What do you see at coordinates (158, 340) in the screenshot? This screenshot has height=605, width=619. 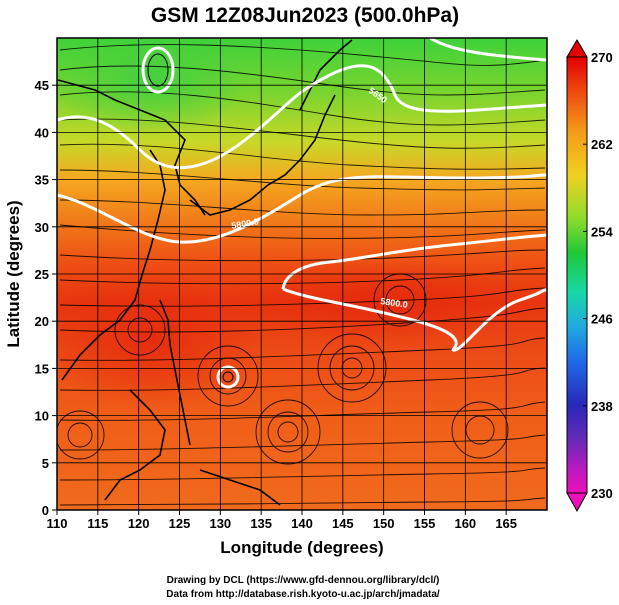 I see `warm-core-shade` at bounding box center [158, 340].